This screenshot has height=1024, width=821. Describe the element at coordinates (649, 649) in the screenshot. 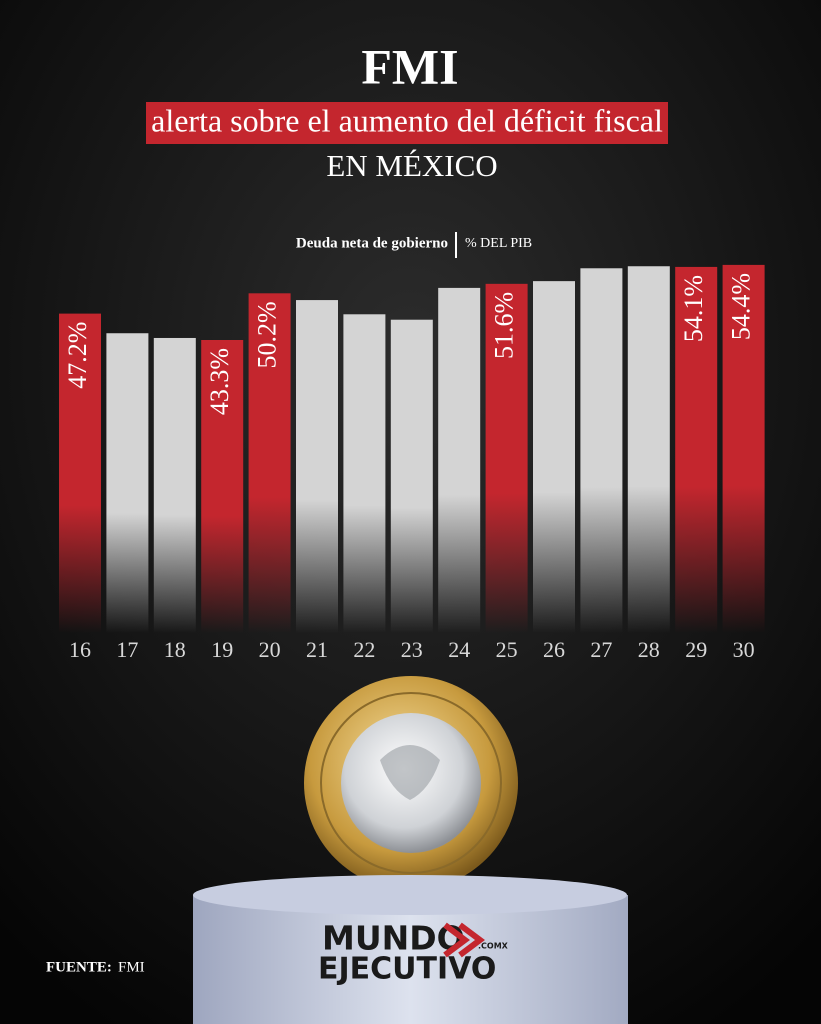

I see `x-tick-label: 28` at that location.